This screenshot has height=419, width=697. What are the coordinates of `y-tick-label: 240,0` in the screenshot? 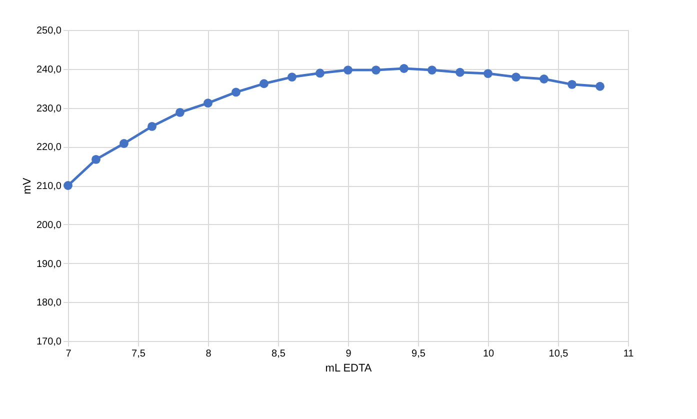 It's located at (49, 70).